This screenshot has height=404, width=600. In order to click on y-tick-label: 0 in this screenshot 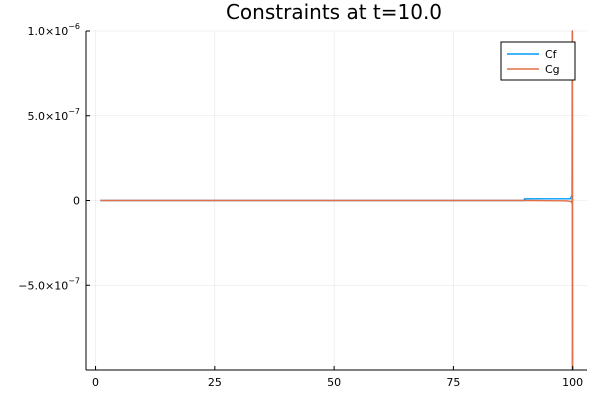, I will do `click(76, 201)`.